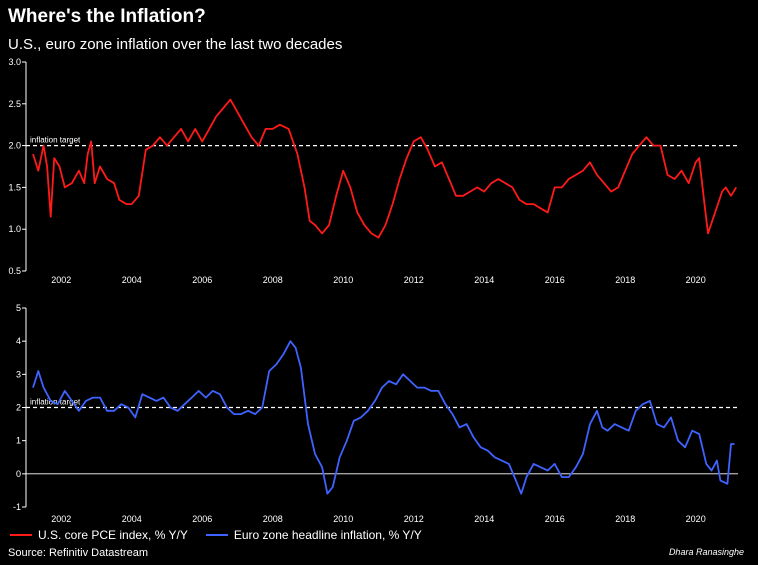 Image resolution: width=758 pixels, height=565 pixels. Describe the element at coordinates (14, 104) in the screenshot. I see `y-tick-label: 2.5` at that location.